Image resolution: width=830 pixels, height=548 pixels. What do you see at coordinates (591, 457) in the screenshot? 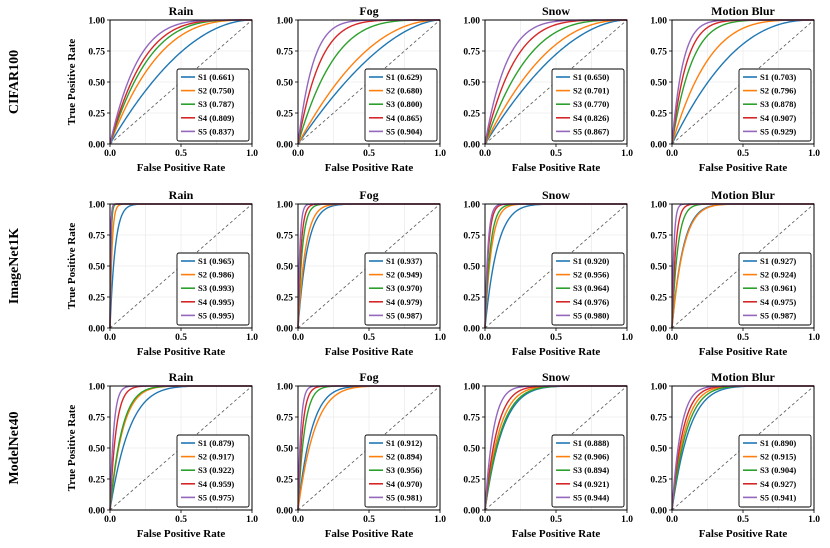
I see `legend-entry: S2 (0.906)` at bounding box center [591, 457].